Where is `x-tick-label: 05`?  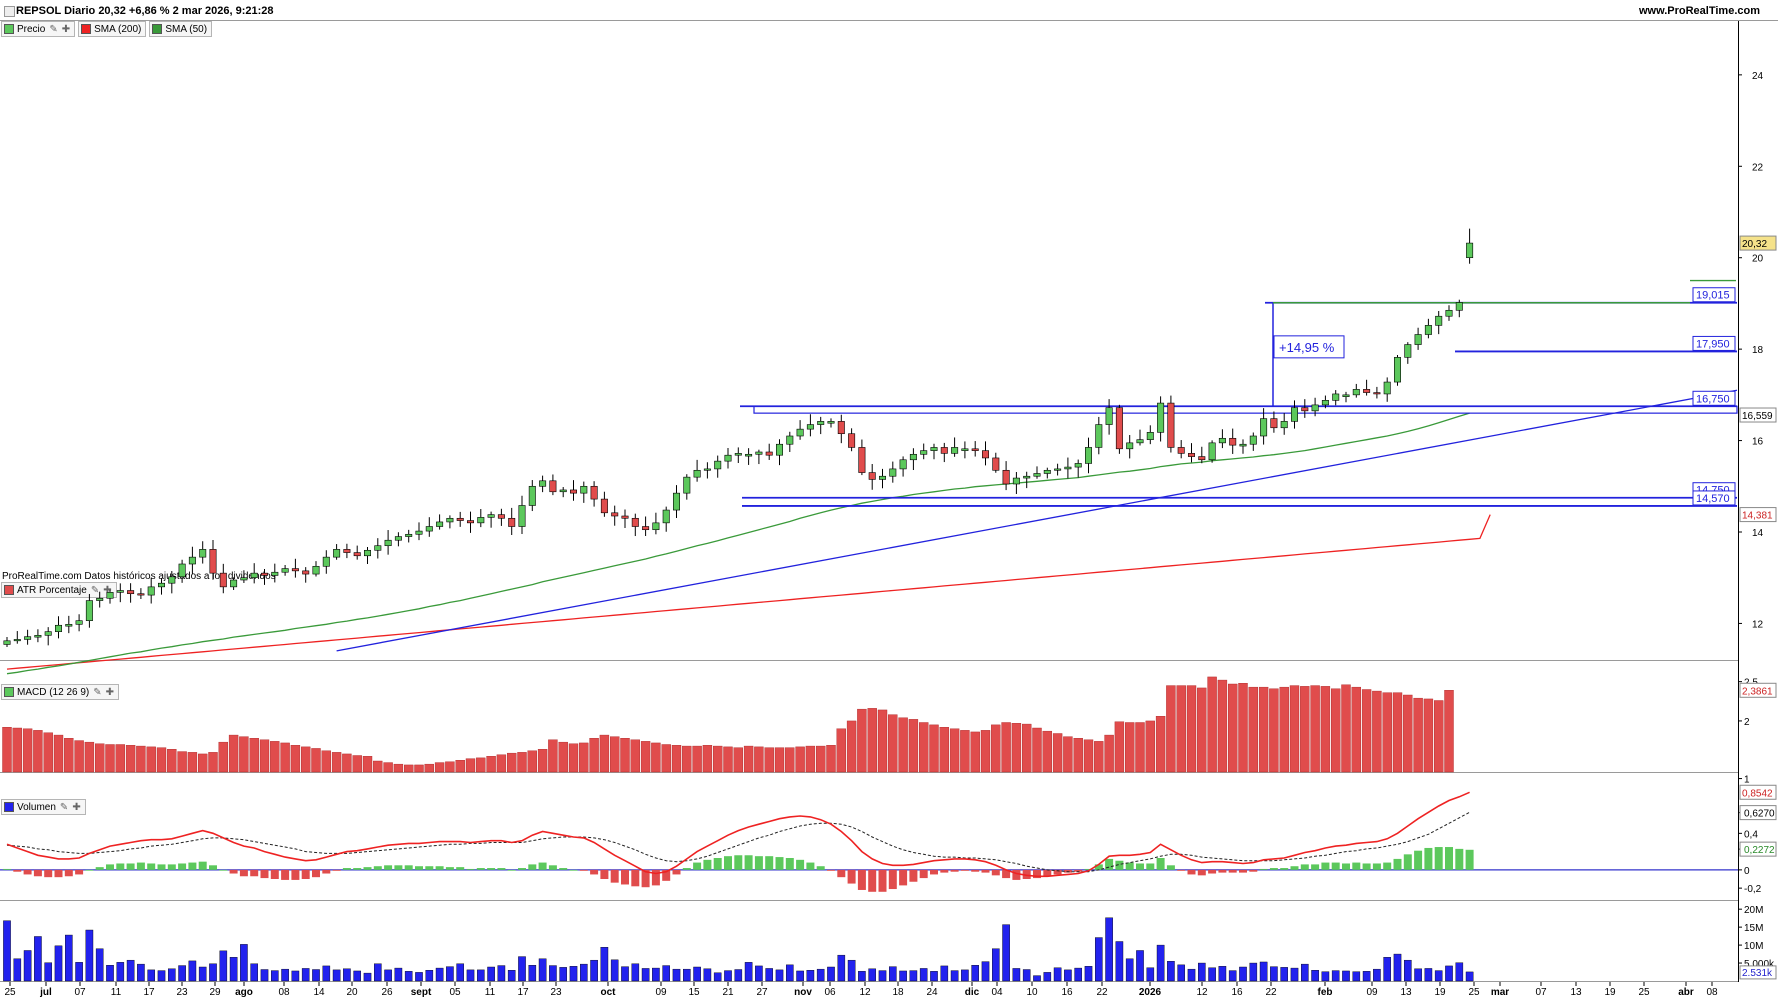 x-tick-label: 05 is located at coordinates (455, 992).